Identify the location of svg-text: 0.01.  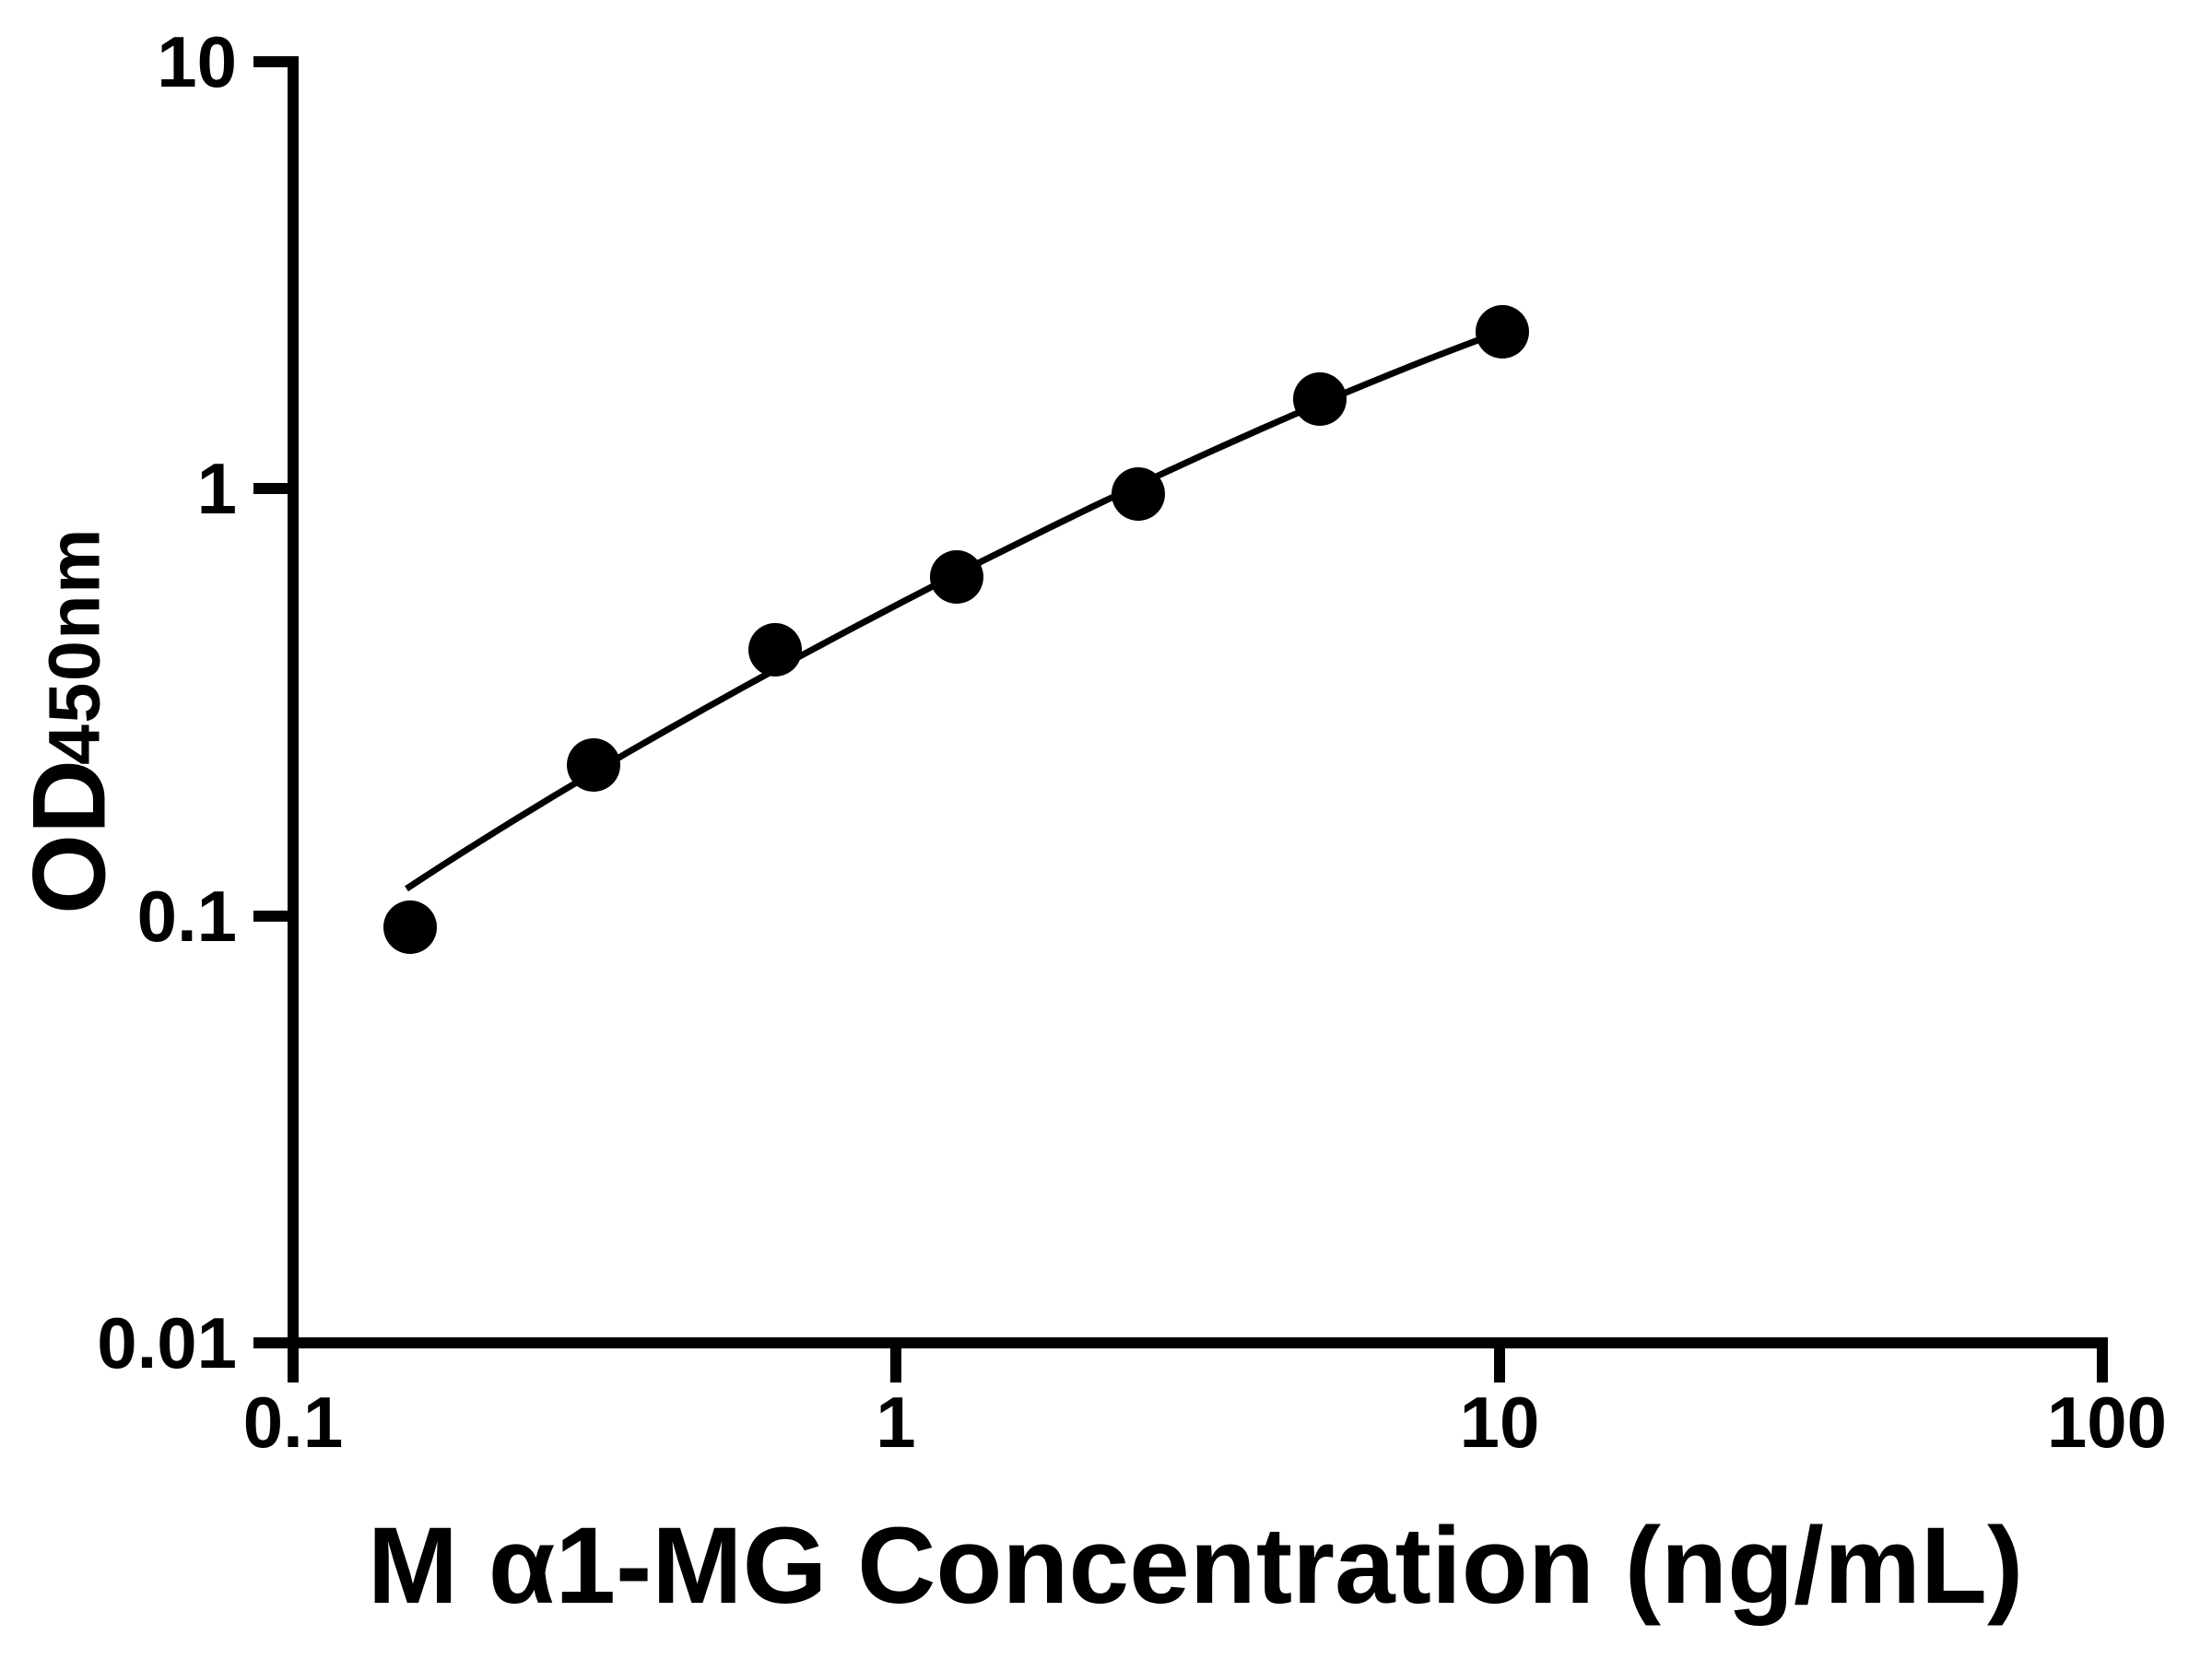
(167, 1342).